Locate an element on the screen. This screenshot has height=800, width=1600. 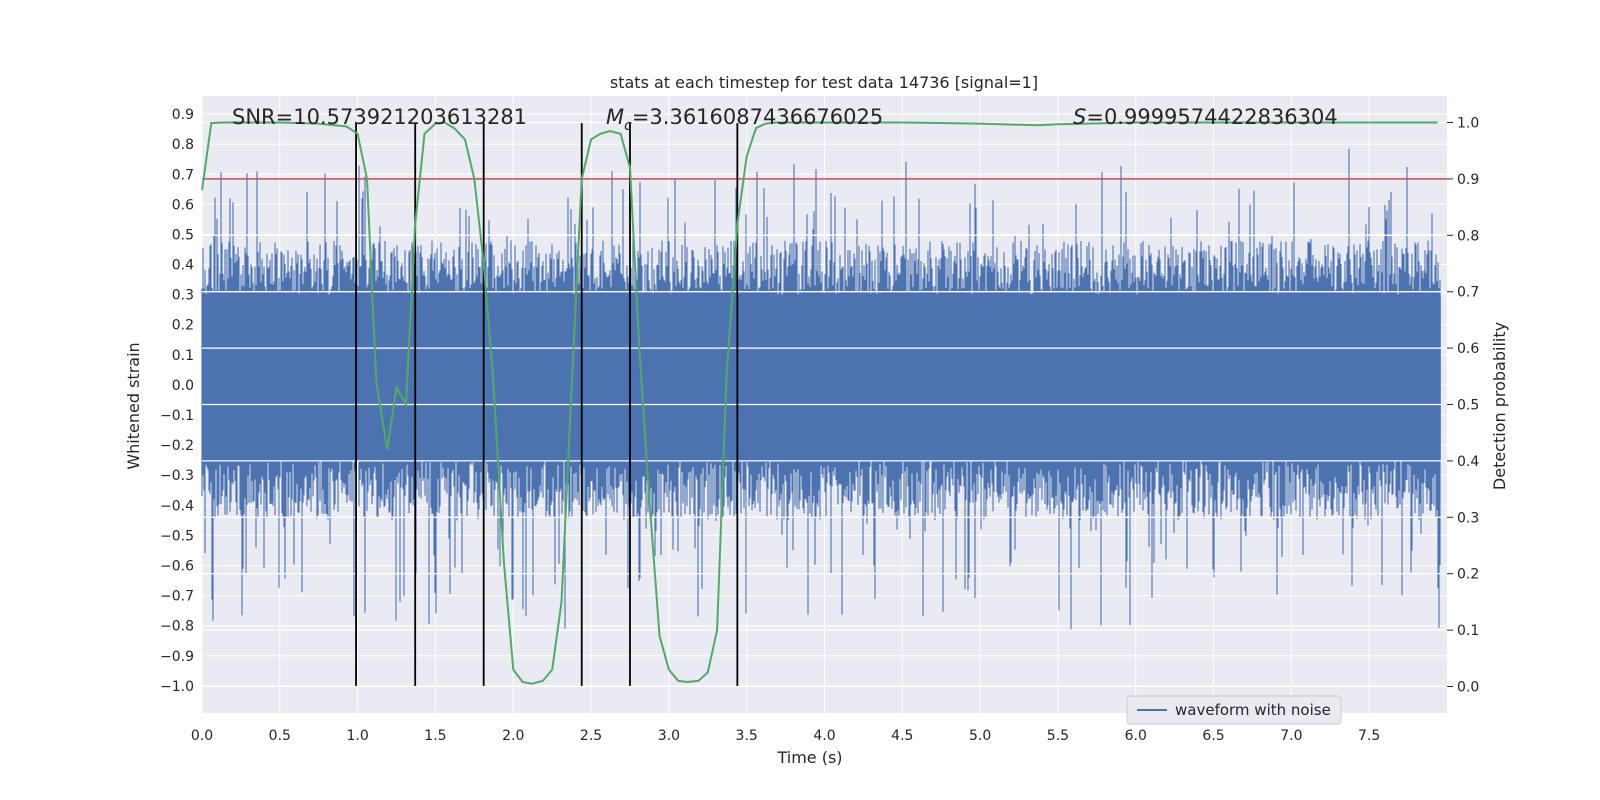
x-tick-label: 6.5 is located at coordinates (1213, 736).